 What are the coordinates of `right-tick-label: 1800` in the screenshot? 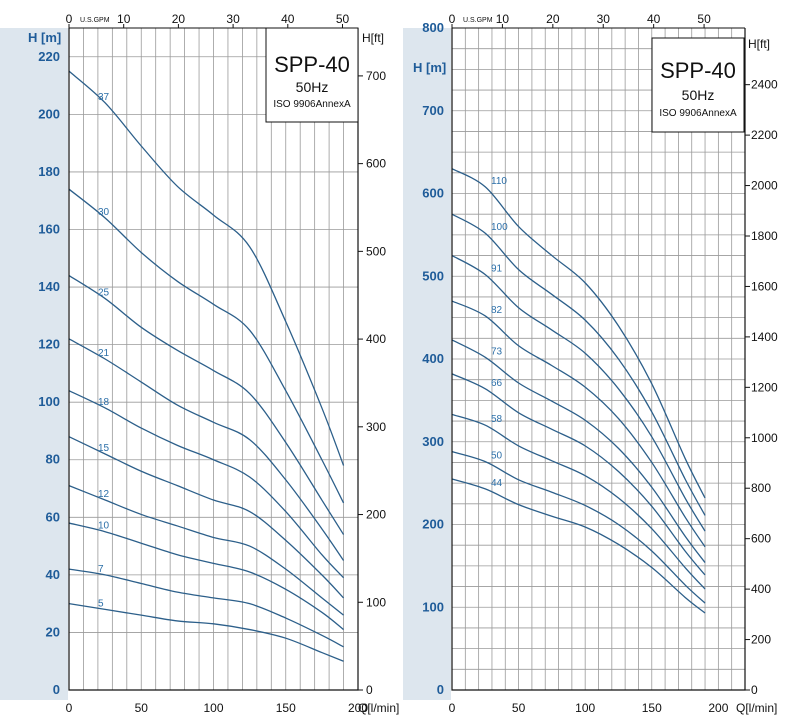 It's located at (764, 236).